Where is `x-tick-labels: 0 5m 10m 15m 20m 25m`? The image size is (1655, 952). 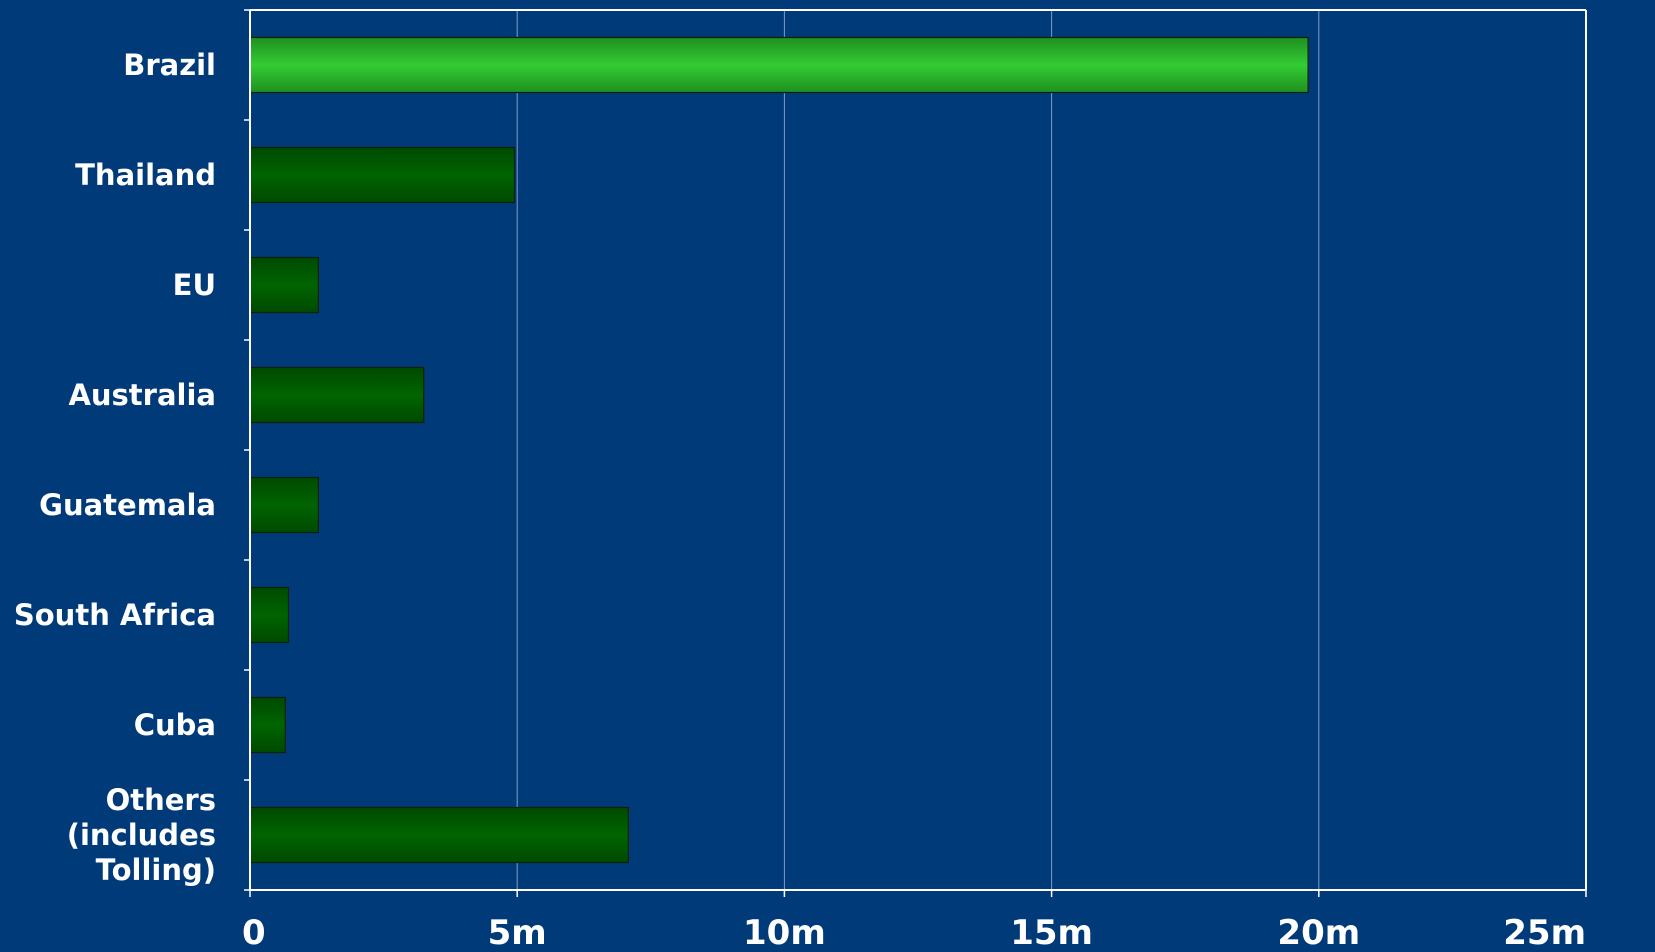
x-tick-labels: 0 5m 10m 15m 20m 25m is located at coordinates (914, 932).